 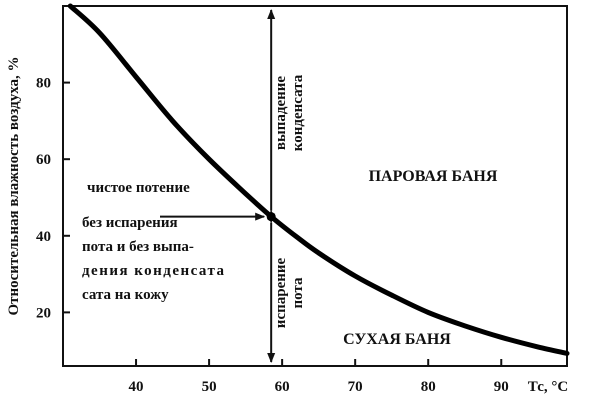 What do you see at coordinates (397, 339) in the screenshot?
I see `dry-bath-label: СУХАЯ БАНЯ` at bounding box center [397, 339].